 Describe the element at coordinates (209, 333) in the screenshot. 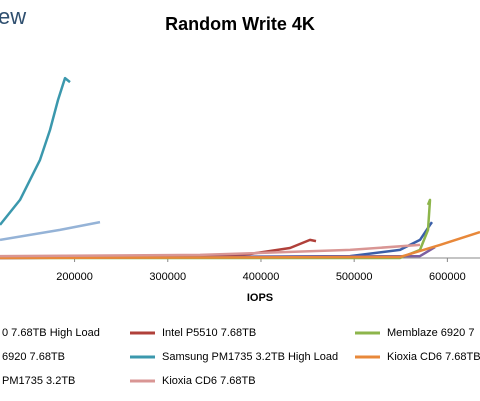

I see `legend-label: Intel P5510 7.68TB` at that location.